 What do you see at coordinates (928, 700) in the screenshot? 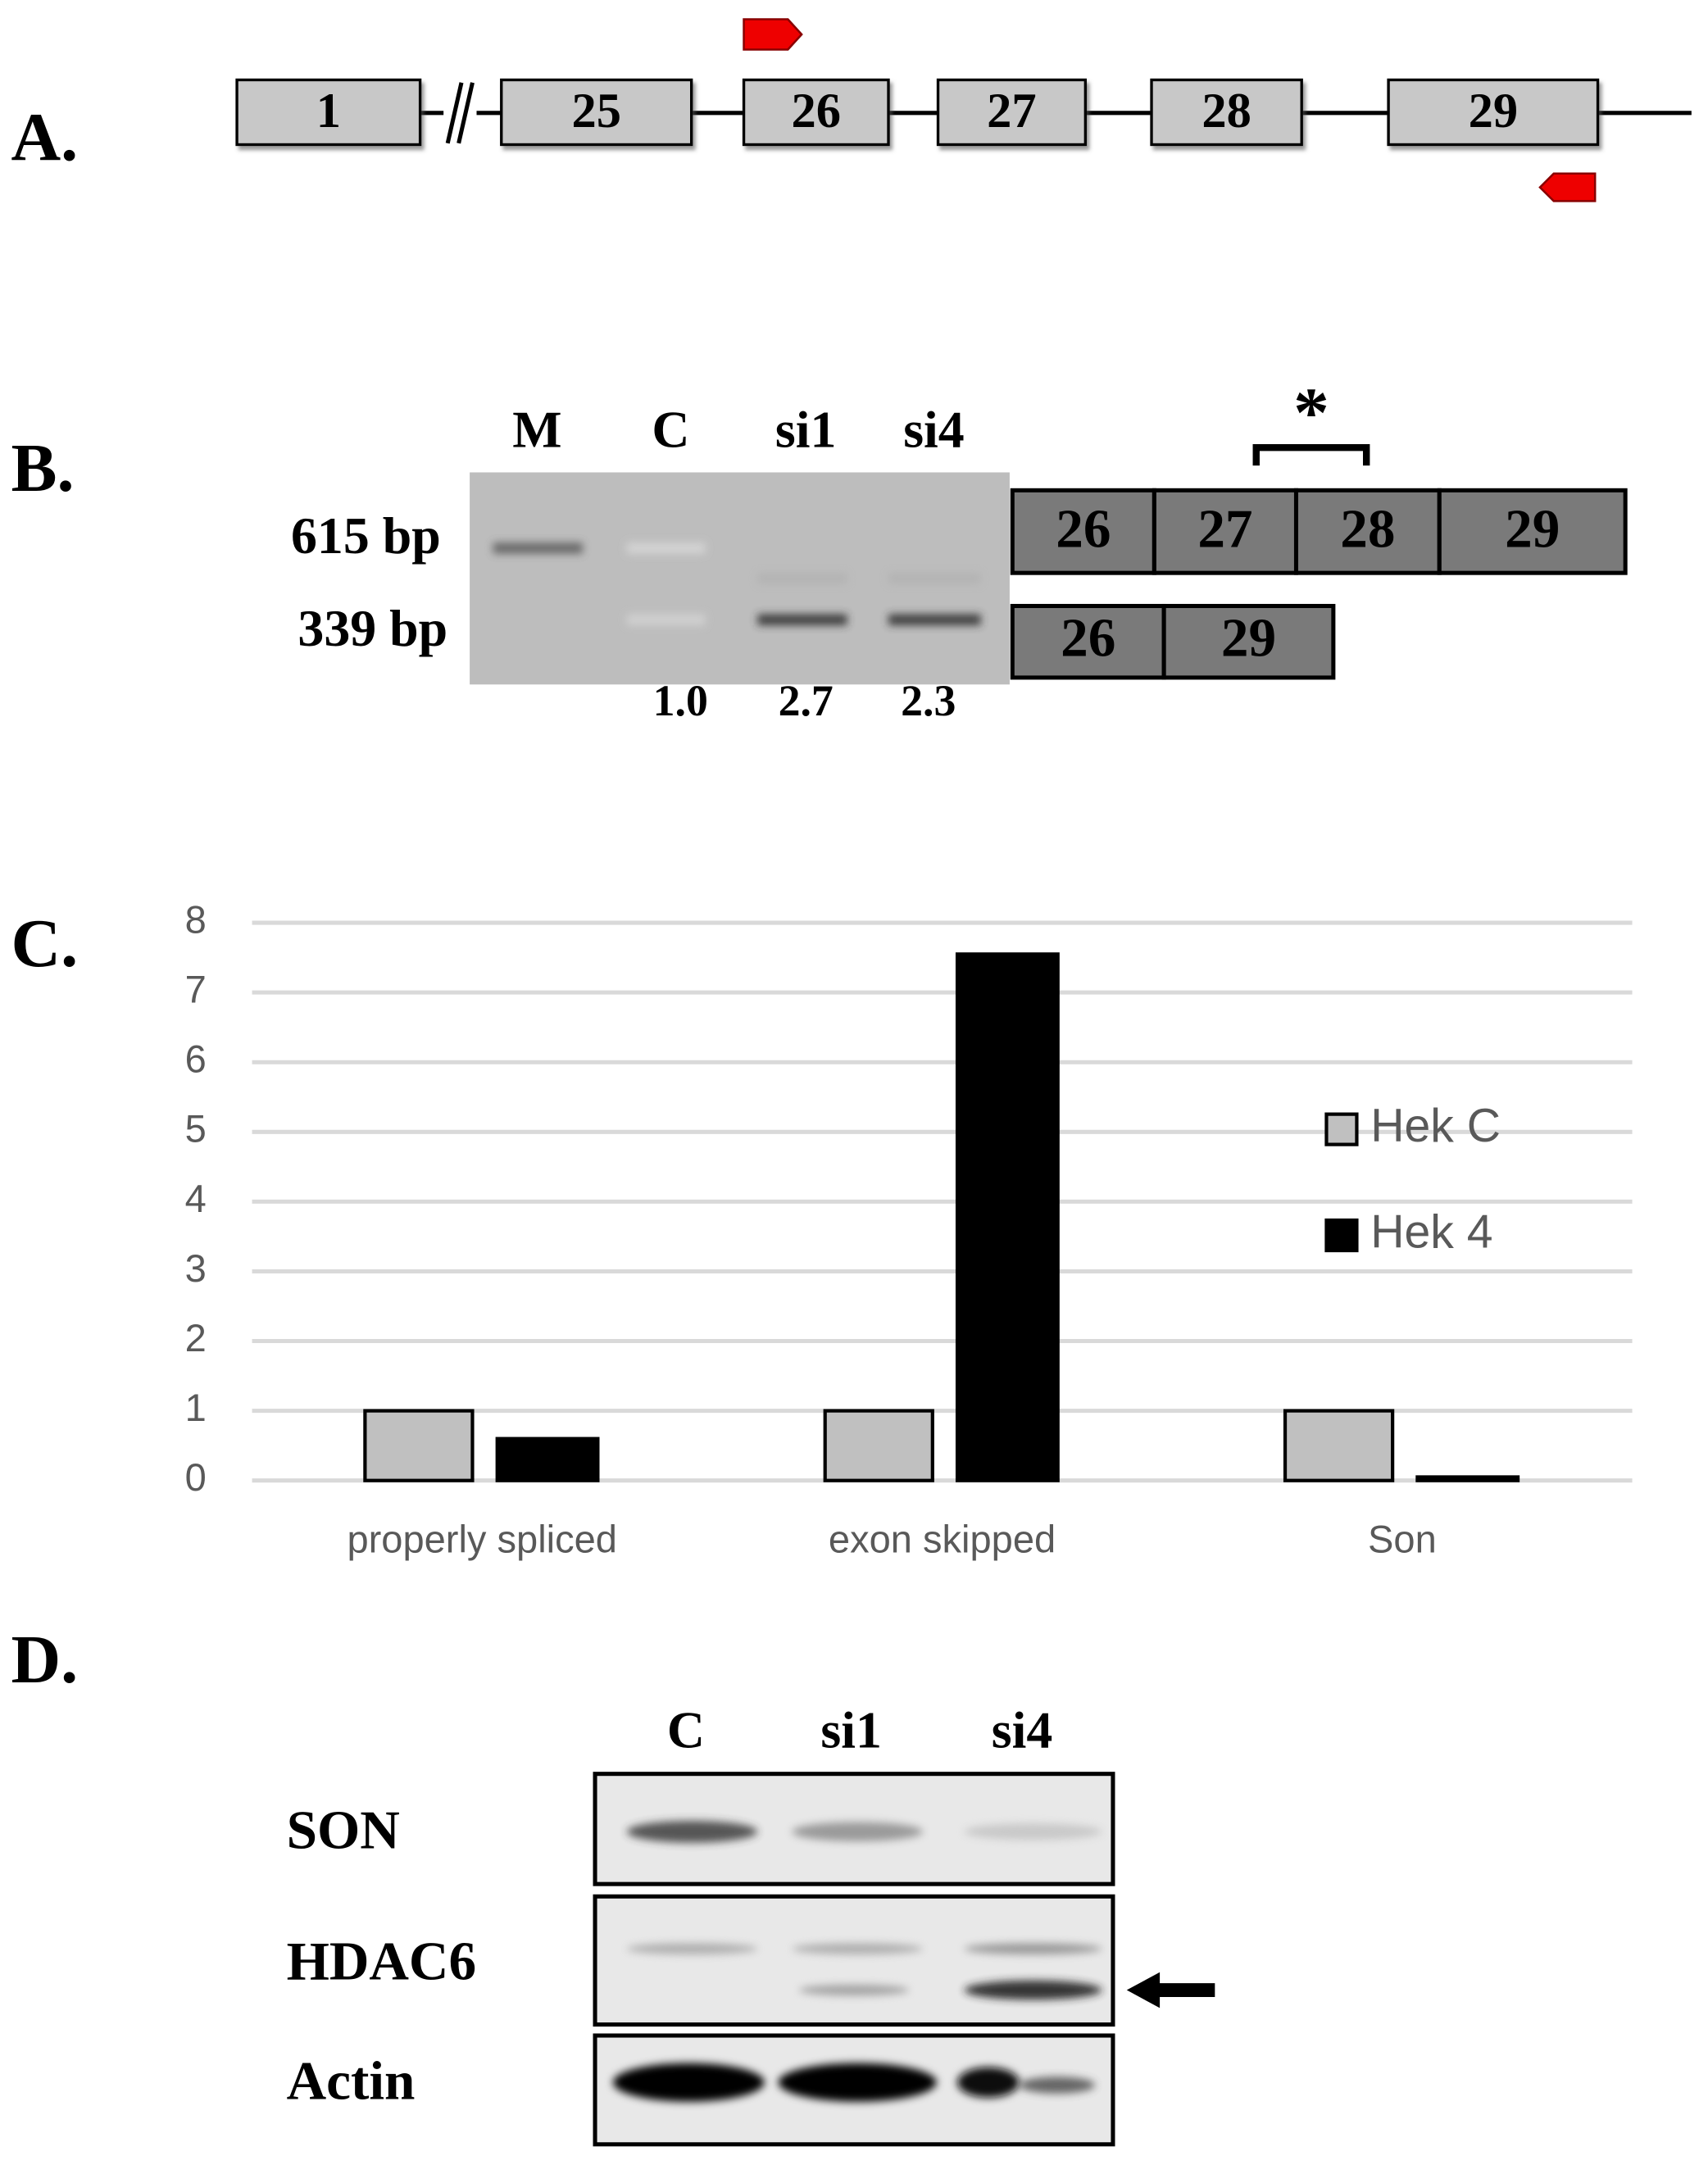
I see `ratio-label: 2.3` at bounding box center [928, 700].